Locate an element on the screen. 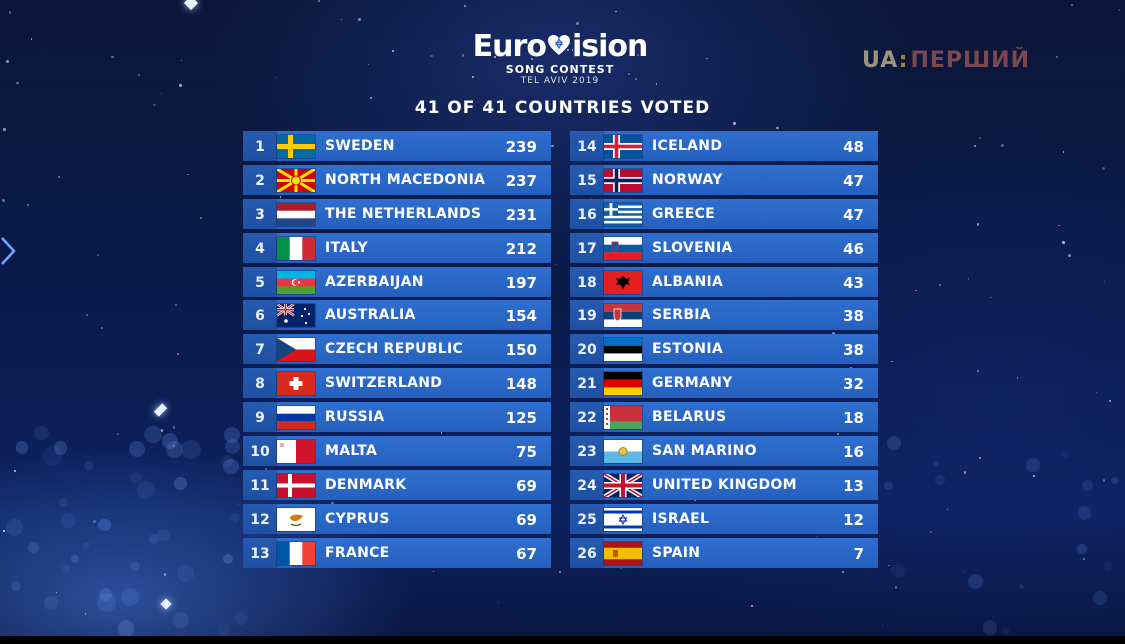  logo-word-left: Euro is located at coordinates (509, 46).